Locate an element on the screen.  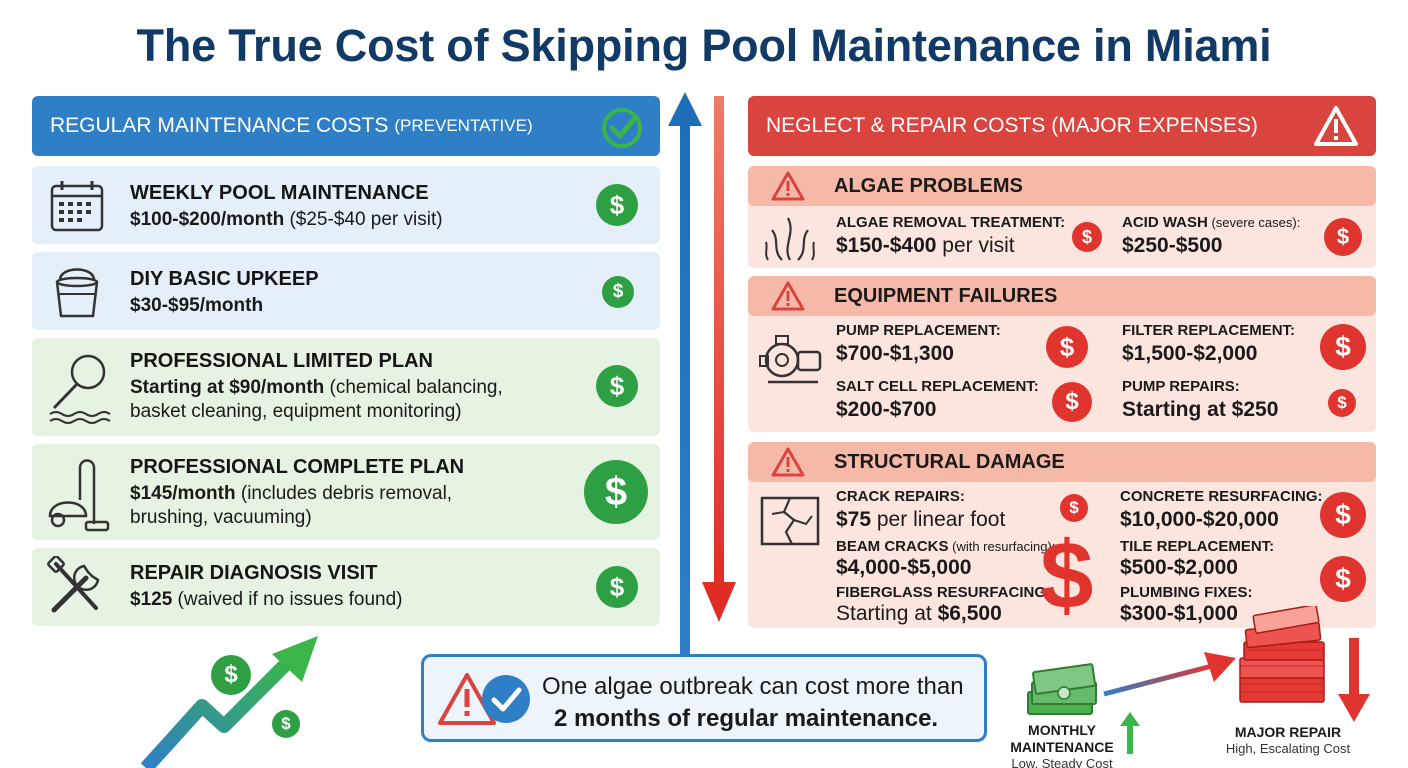
value-text: $75 is located at coordinates (854, 519).